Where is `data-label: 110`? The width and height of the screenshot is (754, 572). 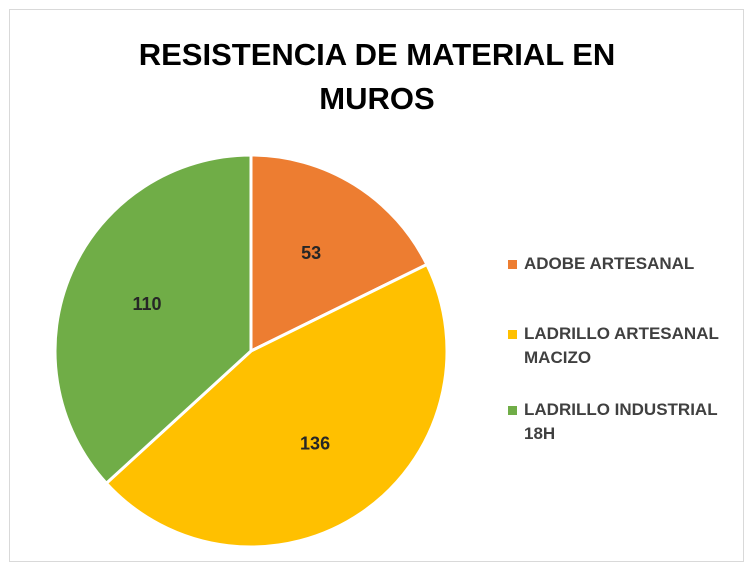 data-label: 110 is located at coordinates (146, 304).